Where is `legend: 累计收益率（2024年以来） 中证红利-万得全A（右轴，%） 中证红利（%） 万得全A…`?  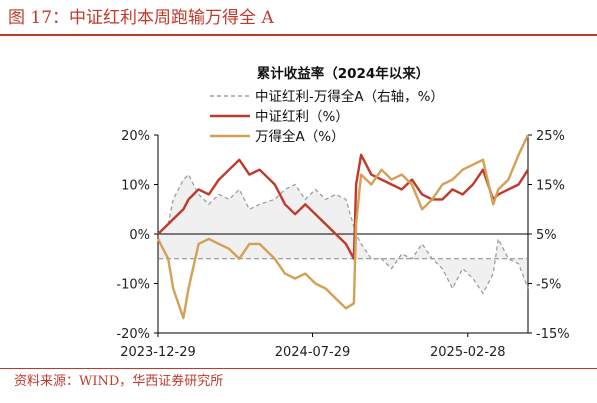
legend: 累计收益率（2024年以来） 中证红利-万得全A（右轴，%） 中证红利（%） 万得全A… is located at coordinates (327, 105).